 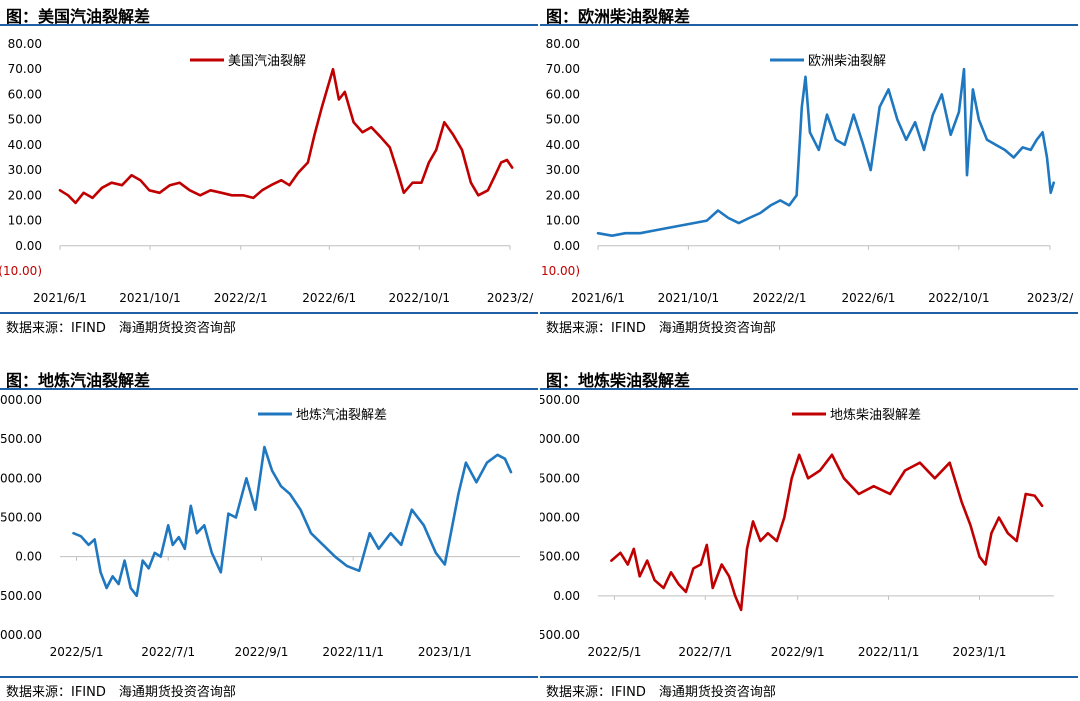 I want to click on legend-label: 美国汽油裂解, so click(x=267, y=61).